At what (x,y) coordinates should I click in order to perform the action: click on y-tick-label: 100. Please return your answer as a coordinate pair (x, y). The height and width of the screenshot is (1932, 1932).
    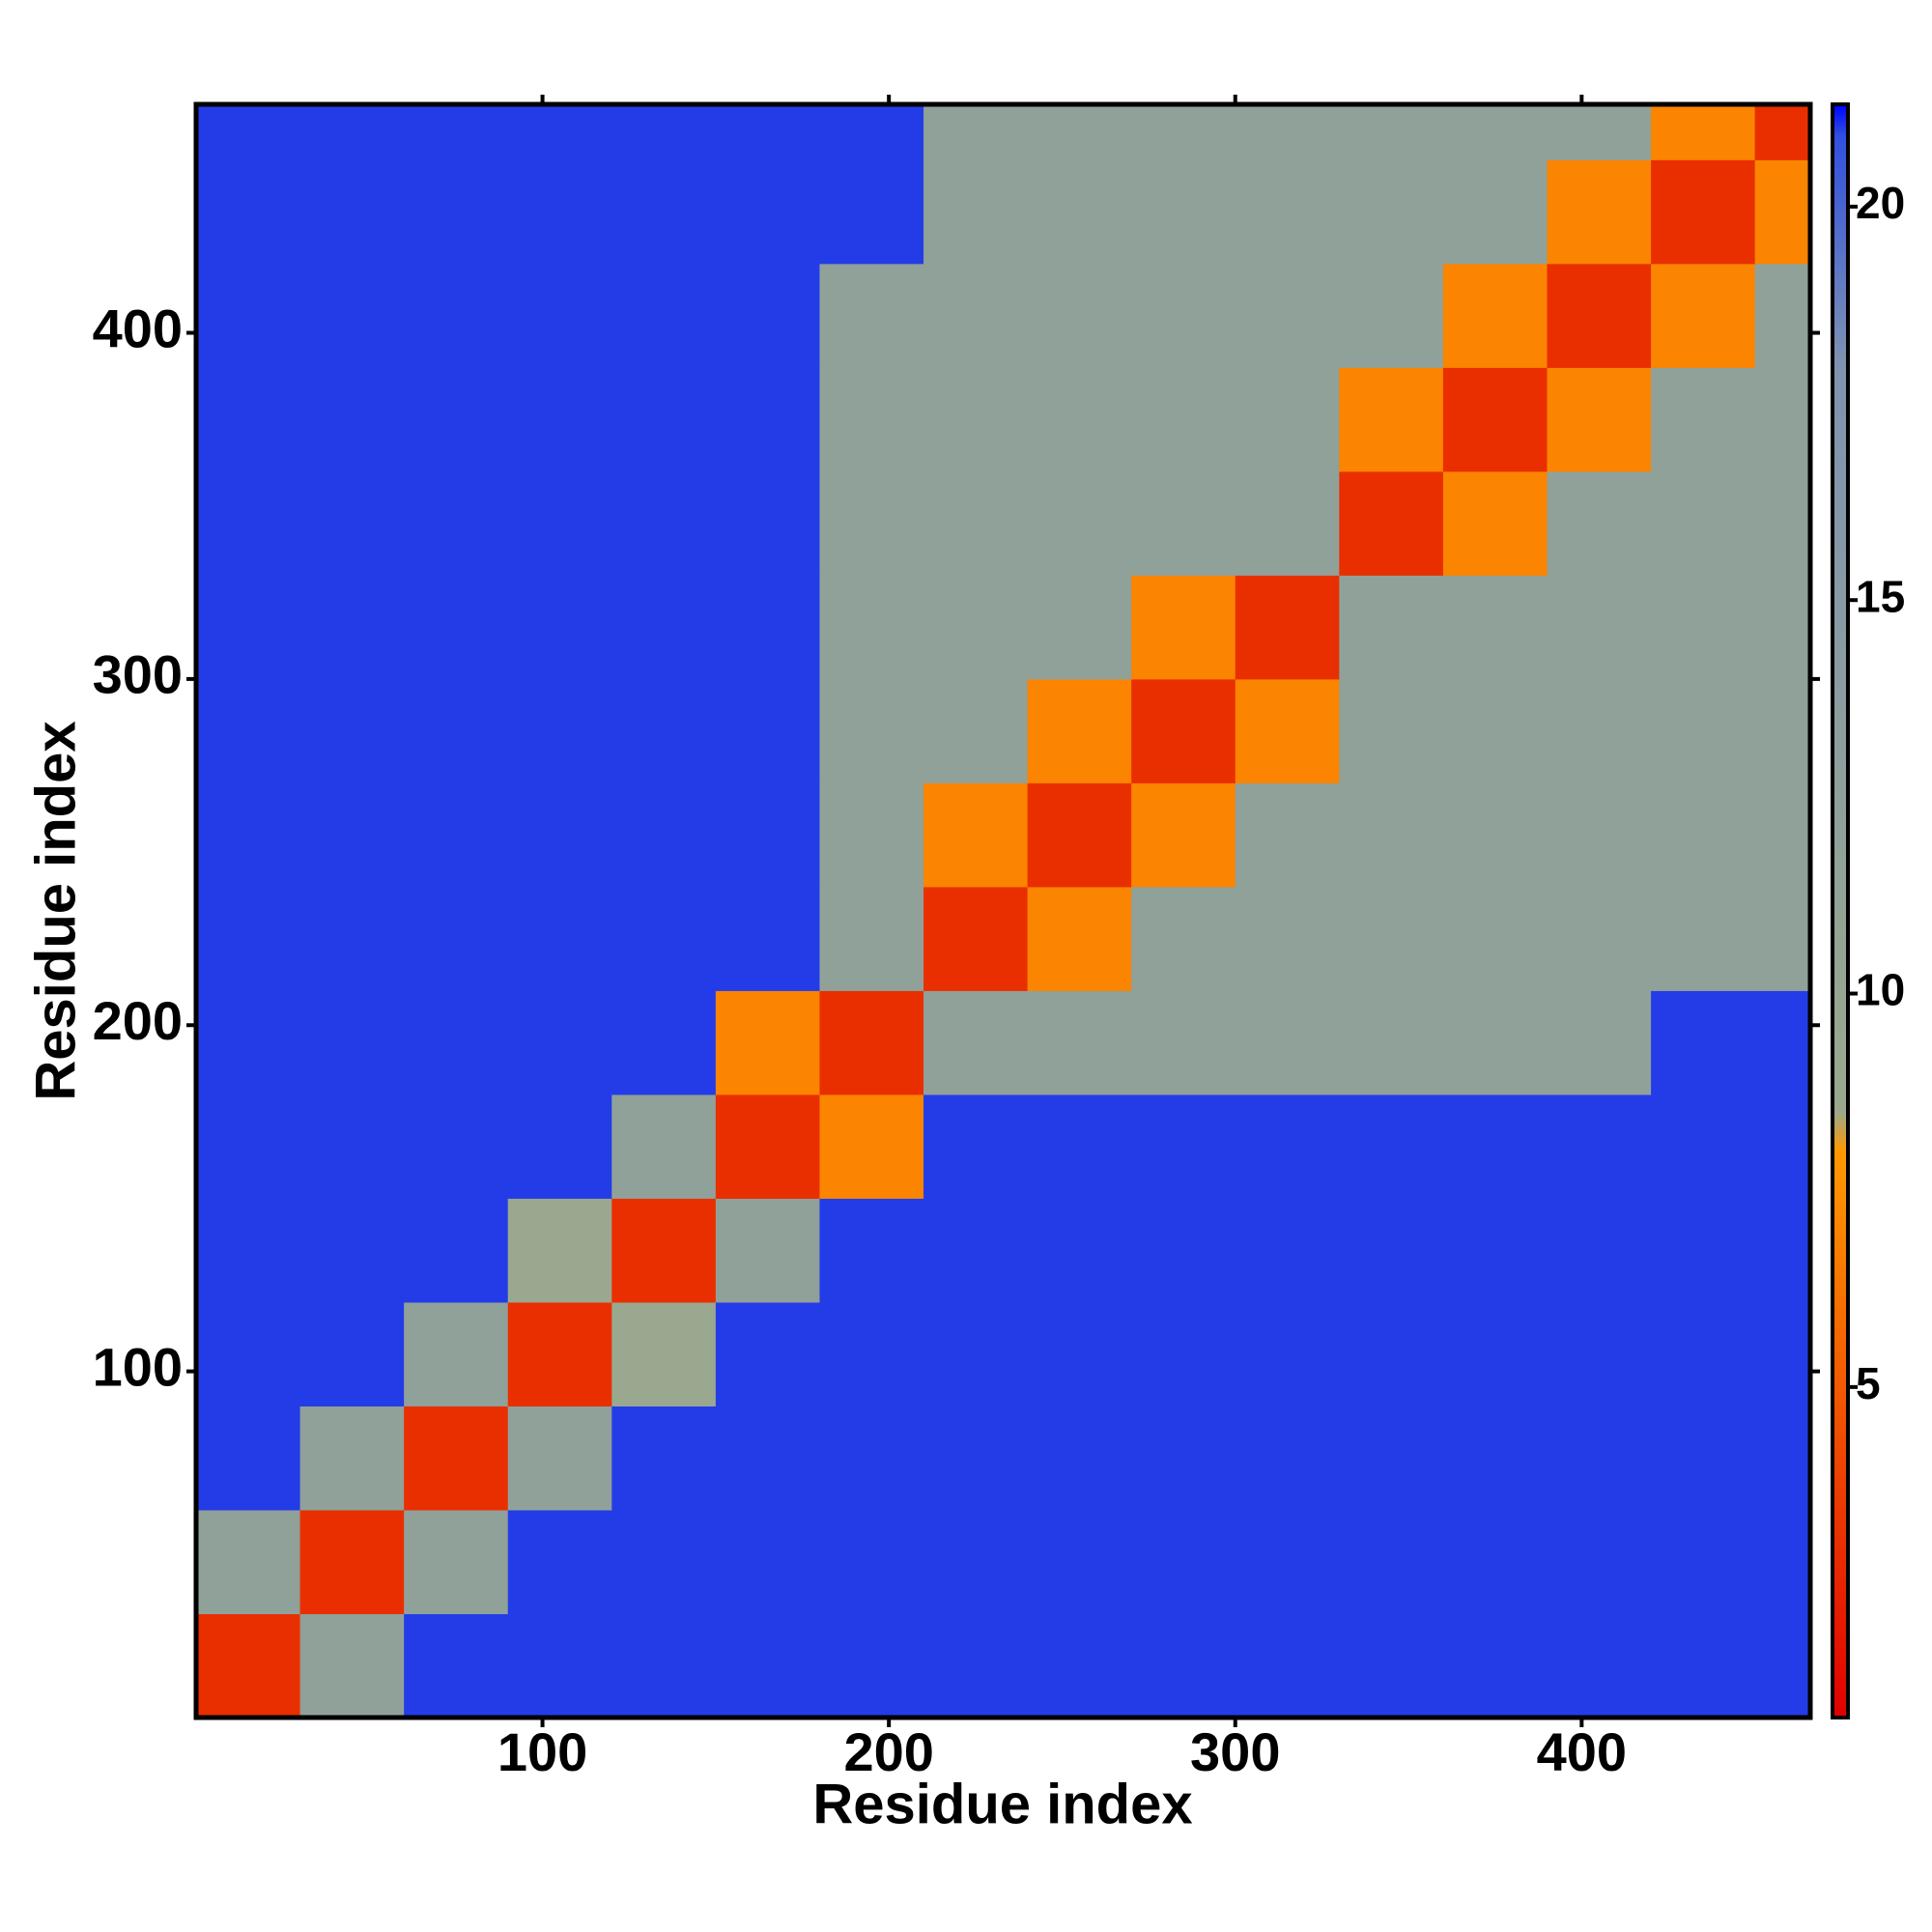
    Looking at the image, I should click on (138, 1366).